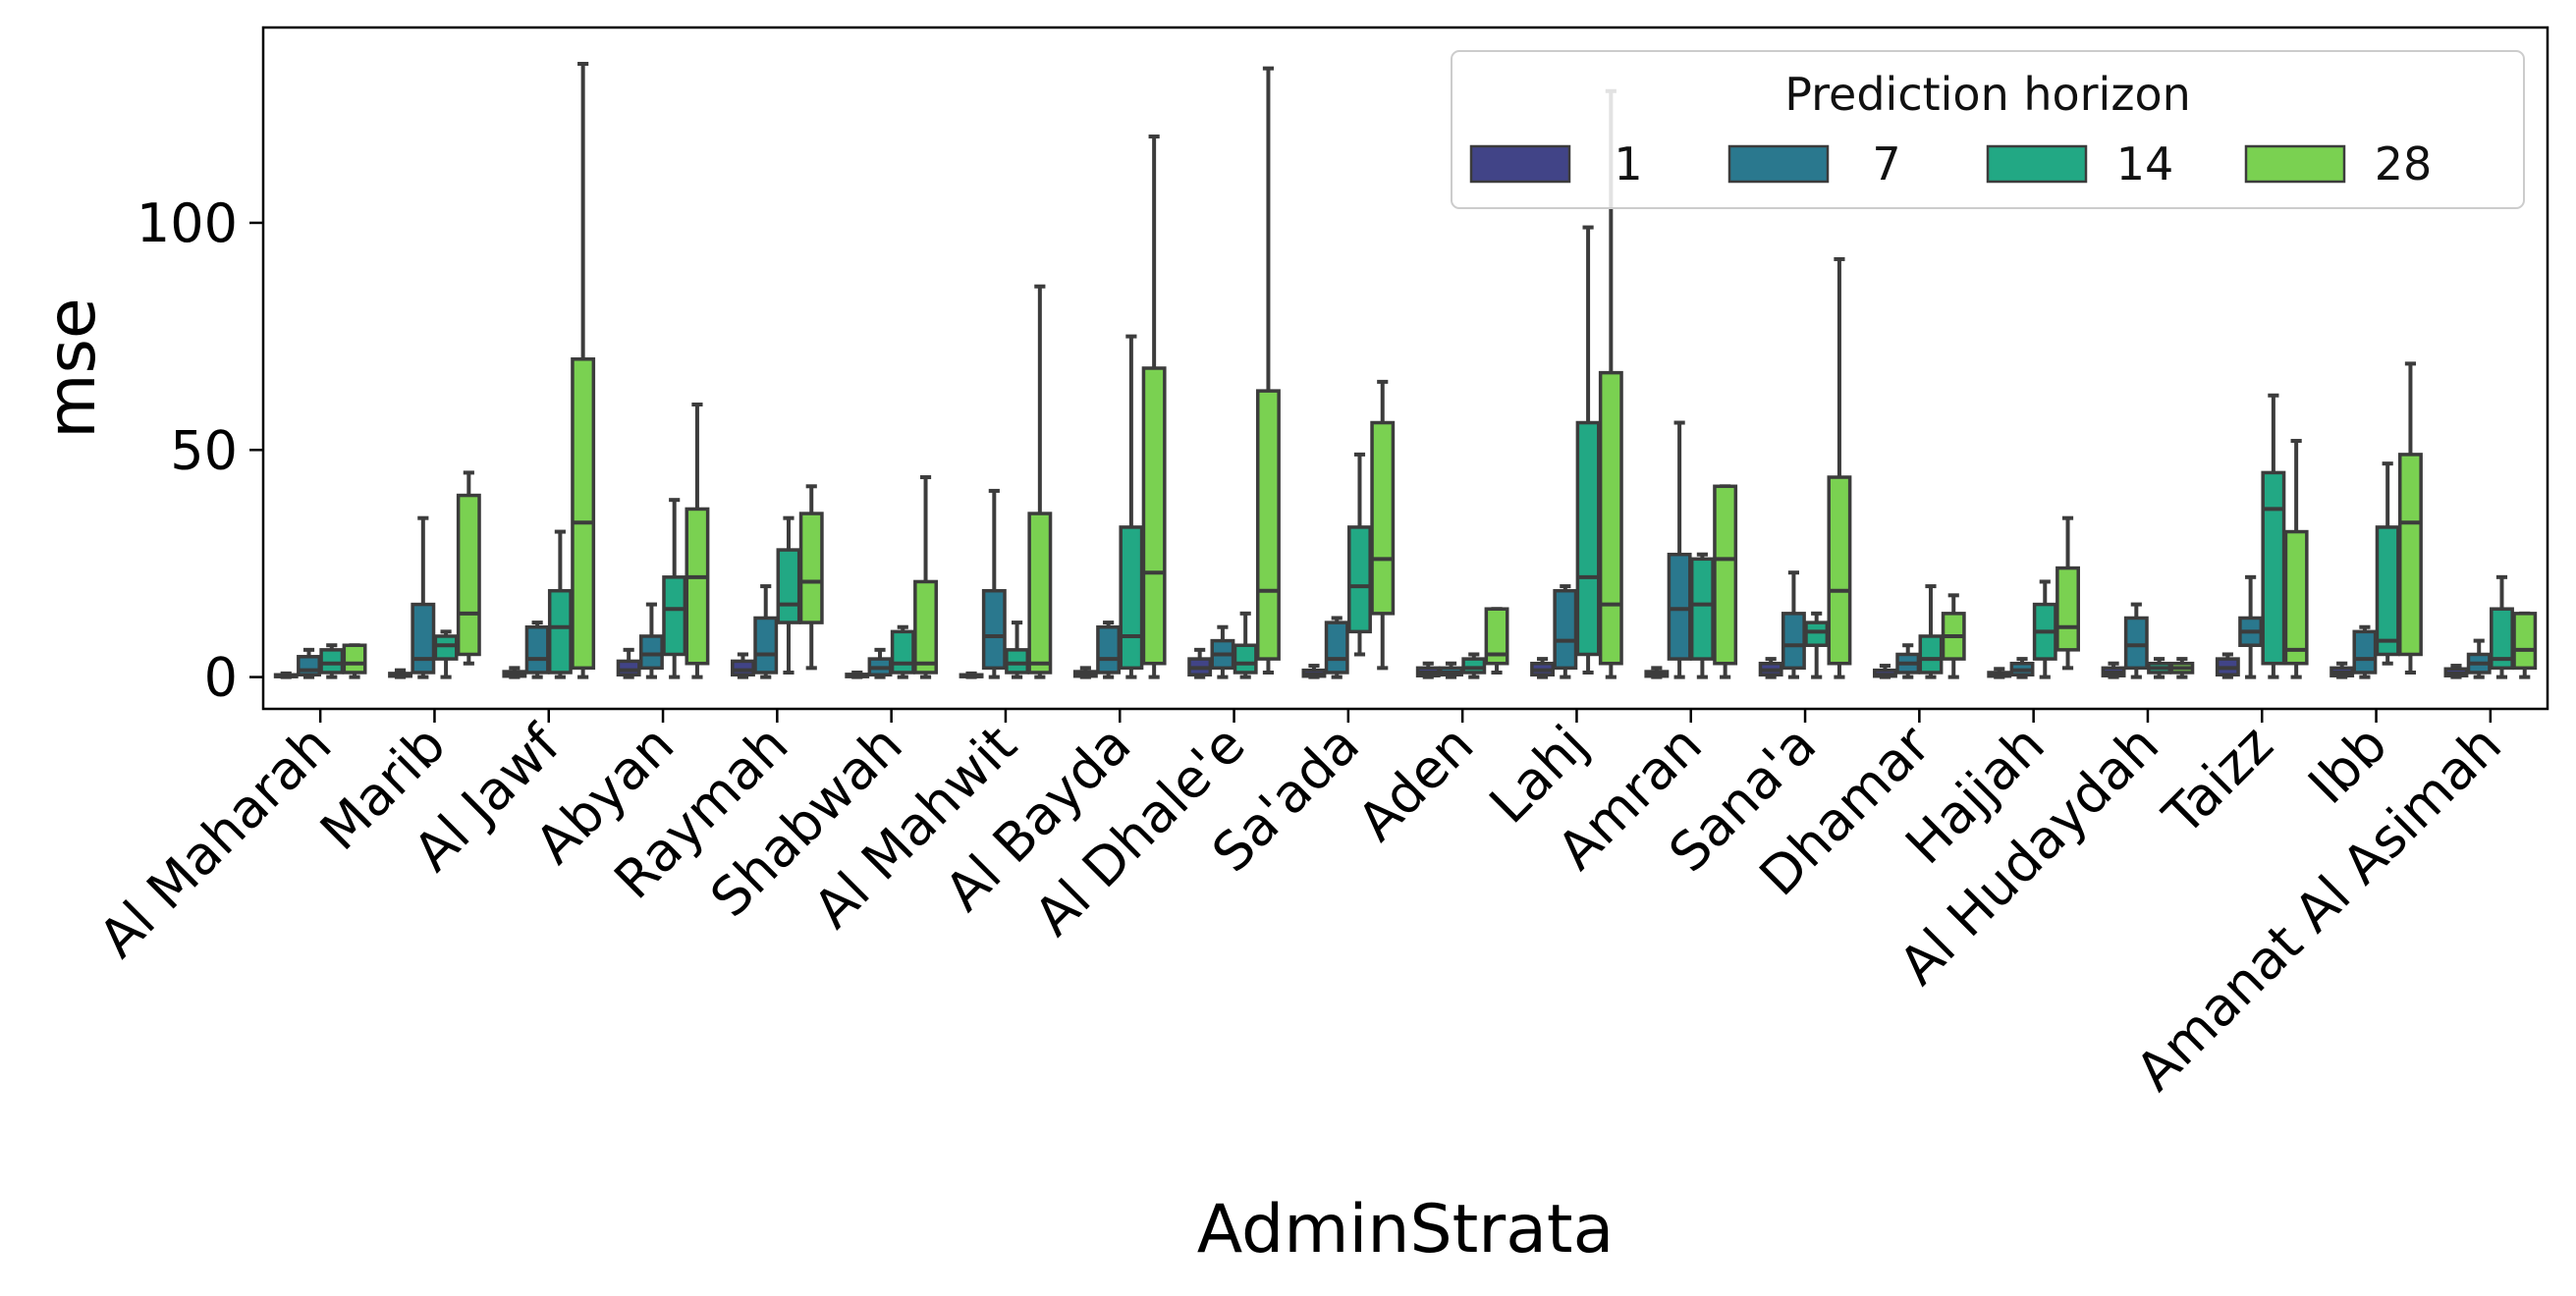 This screenshot has height=1296, width=2576. Describe the element at coordinates (72, 368) in the screenshot. I see `y-axis-label: mse` at that location.